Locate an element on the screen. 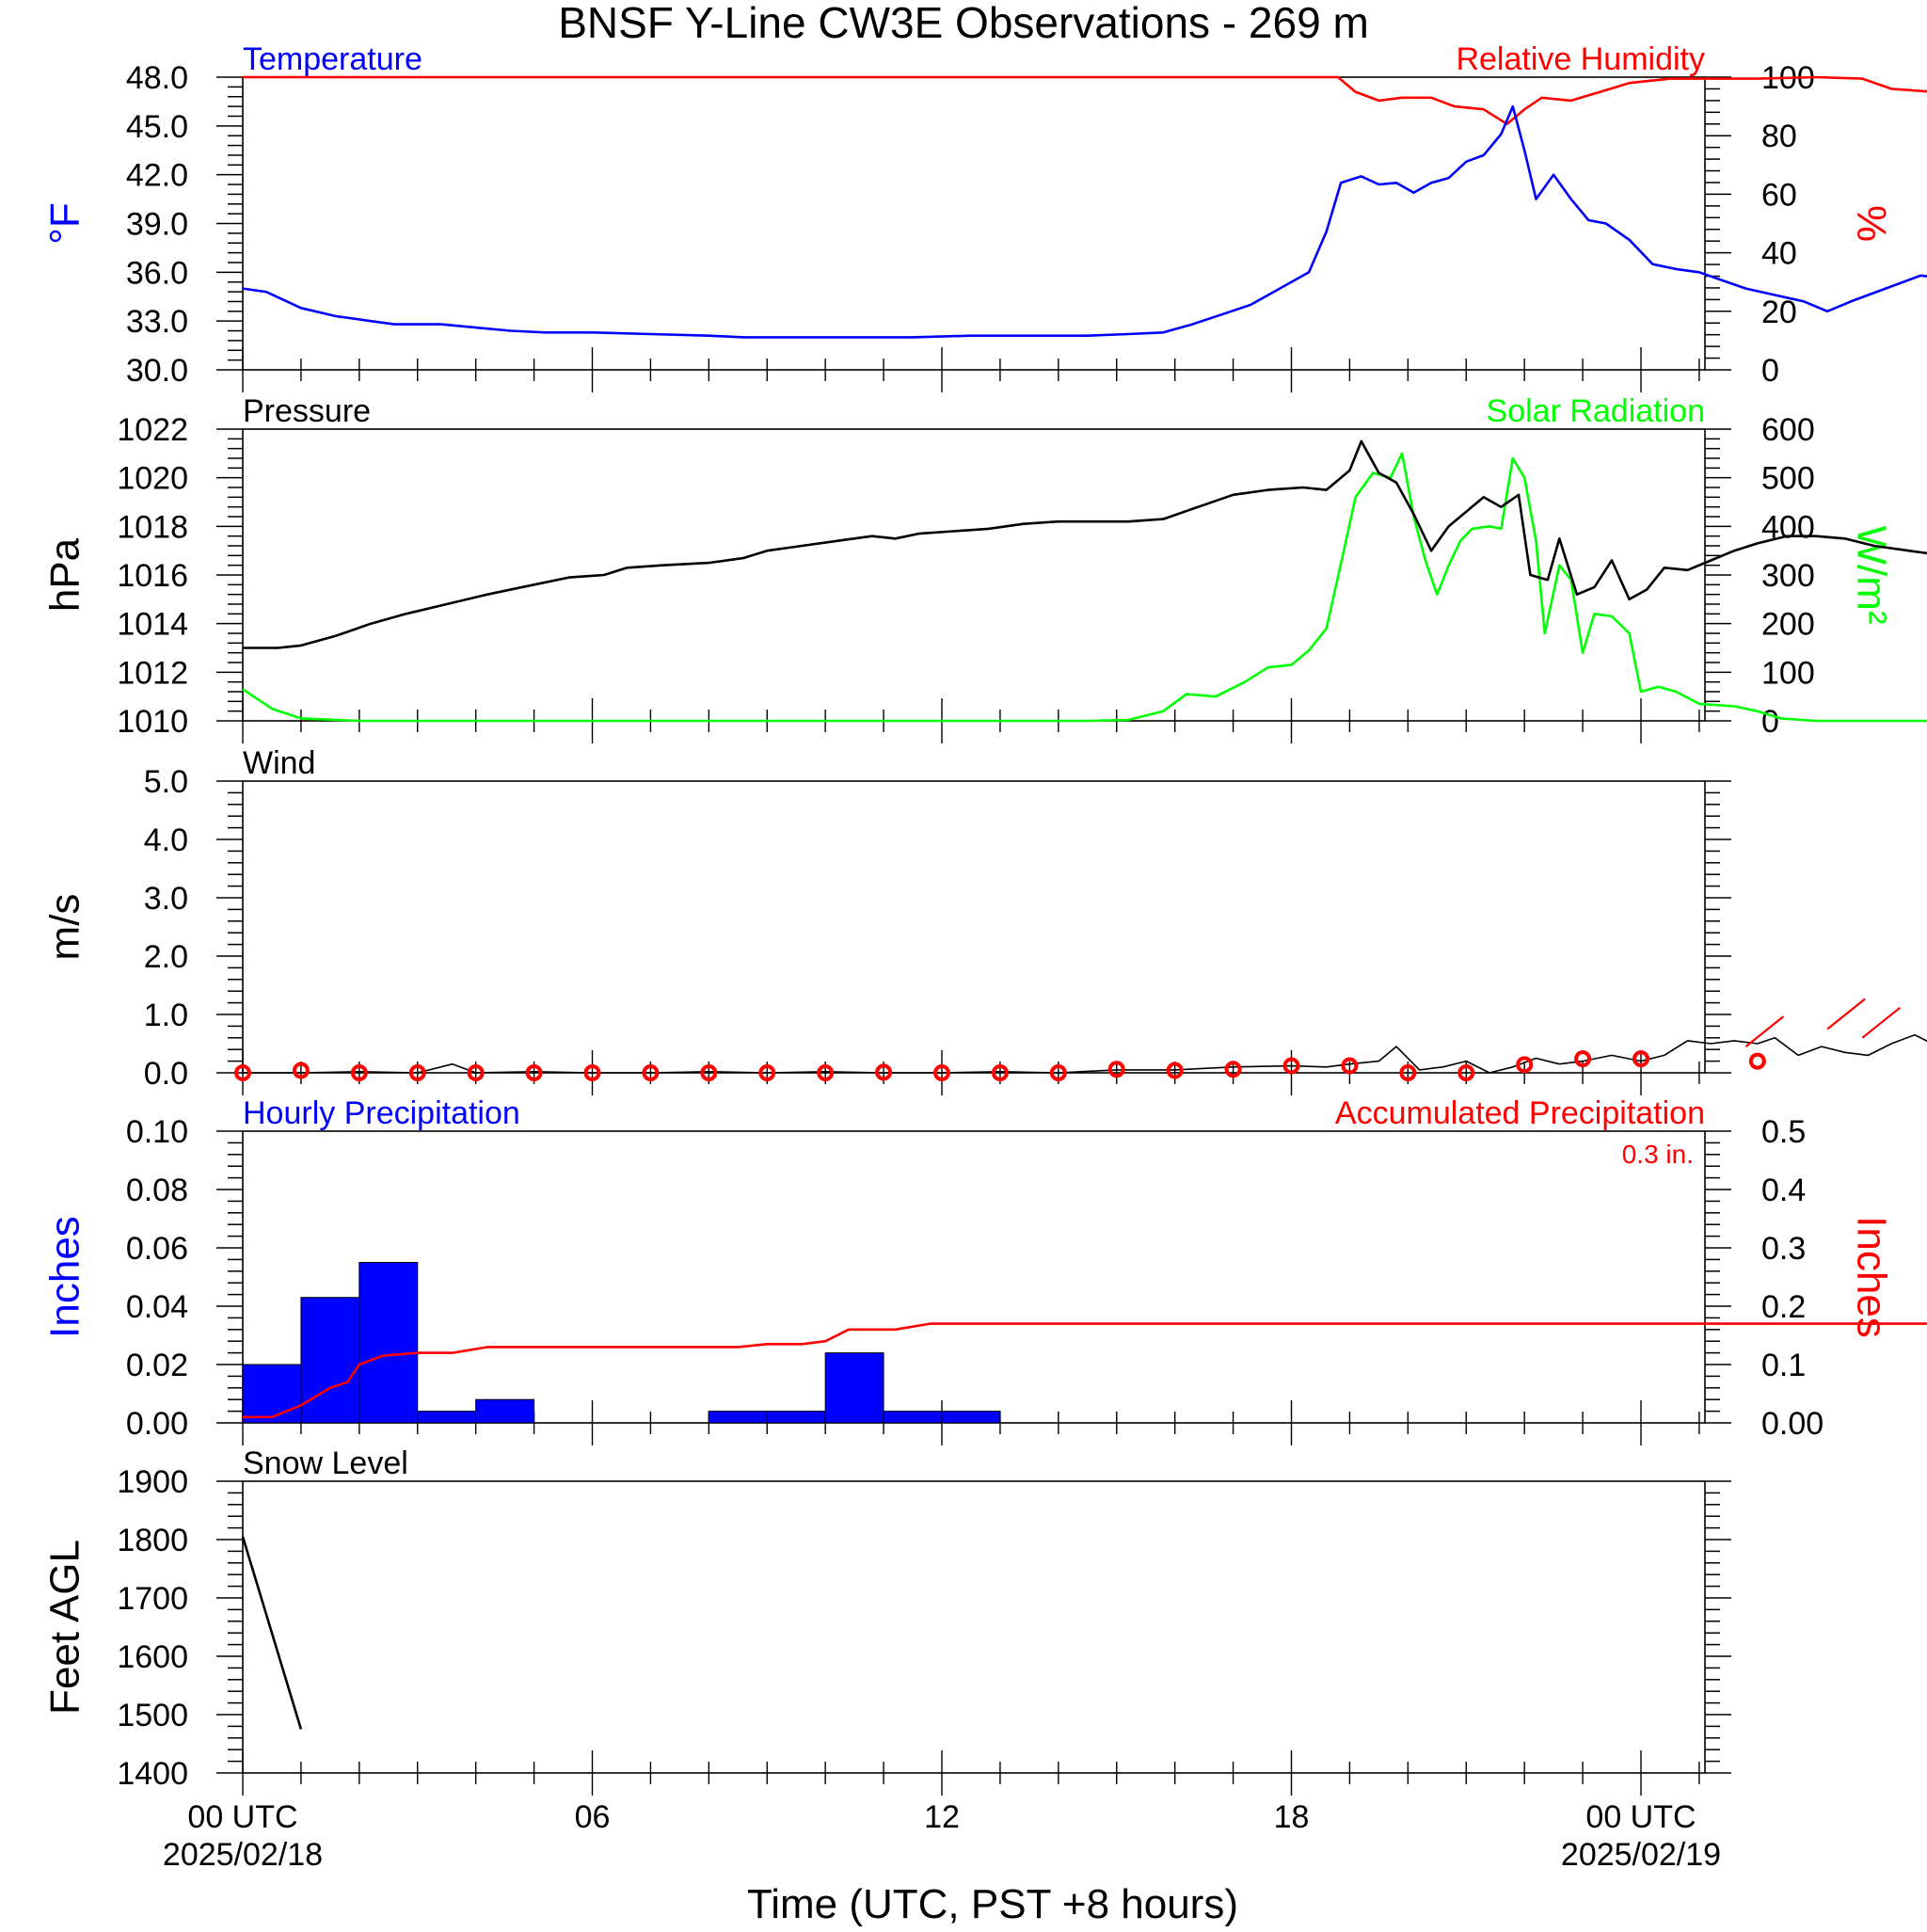 This screenshot has height=1932, width=1927. solar-line is located at coordinates (1084, 587).